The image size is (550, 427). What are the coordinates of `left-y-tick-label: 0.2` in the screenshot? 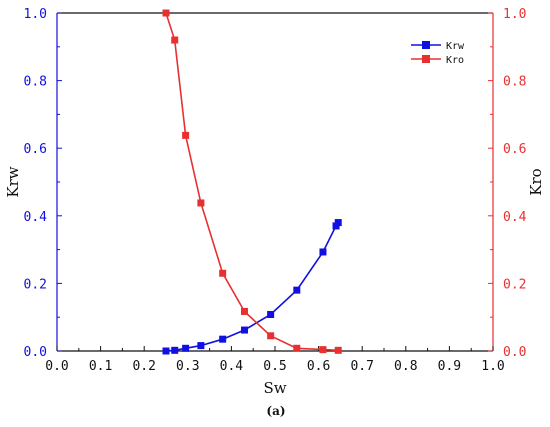 It's located at (35, 284).